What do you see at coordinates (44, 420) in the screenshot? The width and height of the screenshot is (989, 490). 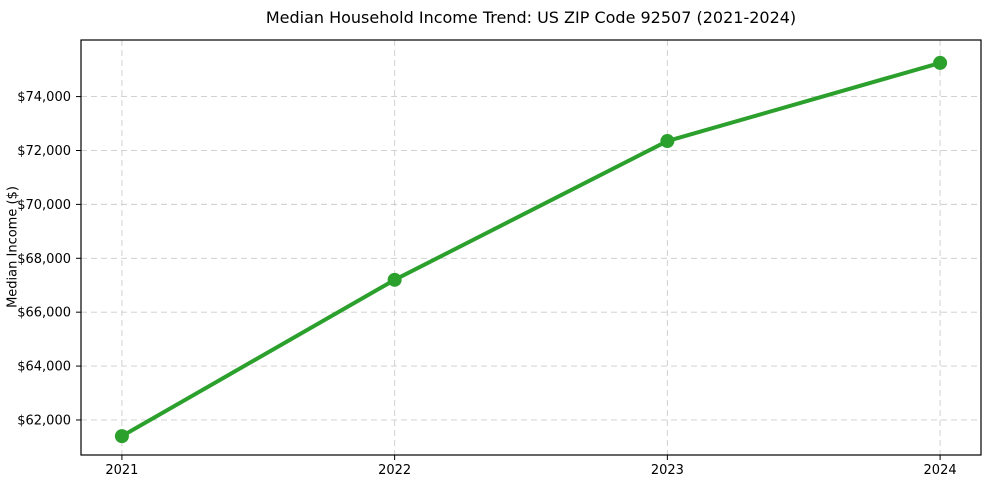 I see `y-tick-label: $62,000` at bounding box center [44, 420].